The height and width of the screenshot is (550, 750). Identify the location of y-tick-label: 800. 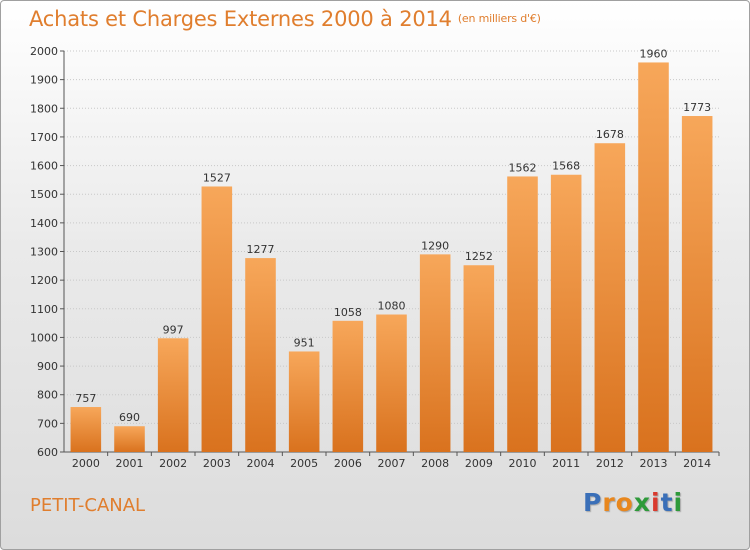
(47, 395).